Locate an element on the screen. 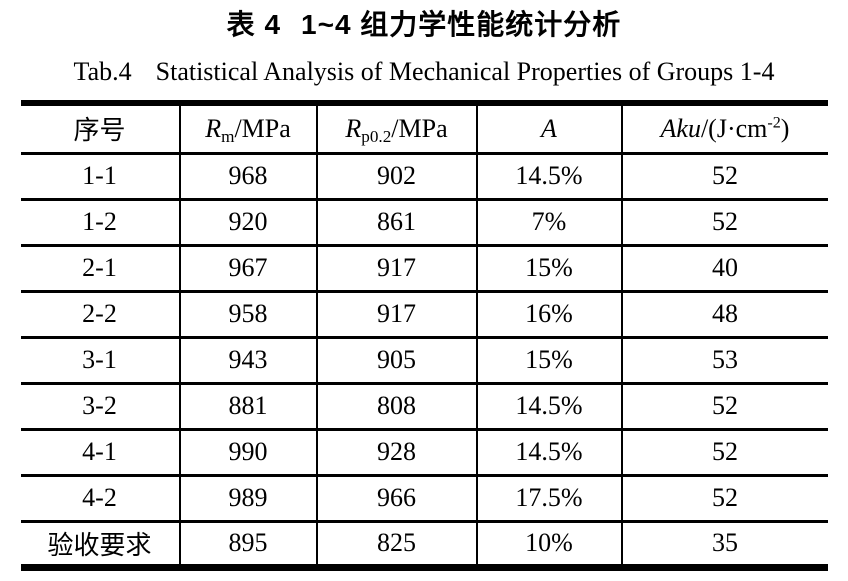 This screenshot has width=848, height=581. column-header-index: 序号 is located at coordinates (100, 129).